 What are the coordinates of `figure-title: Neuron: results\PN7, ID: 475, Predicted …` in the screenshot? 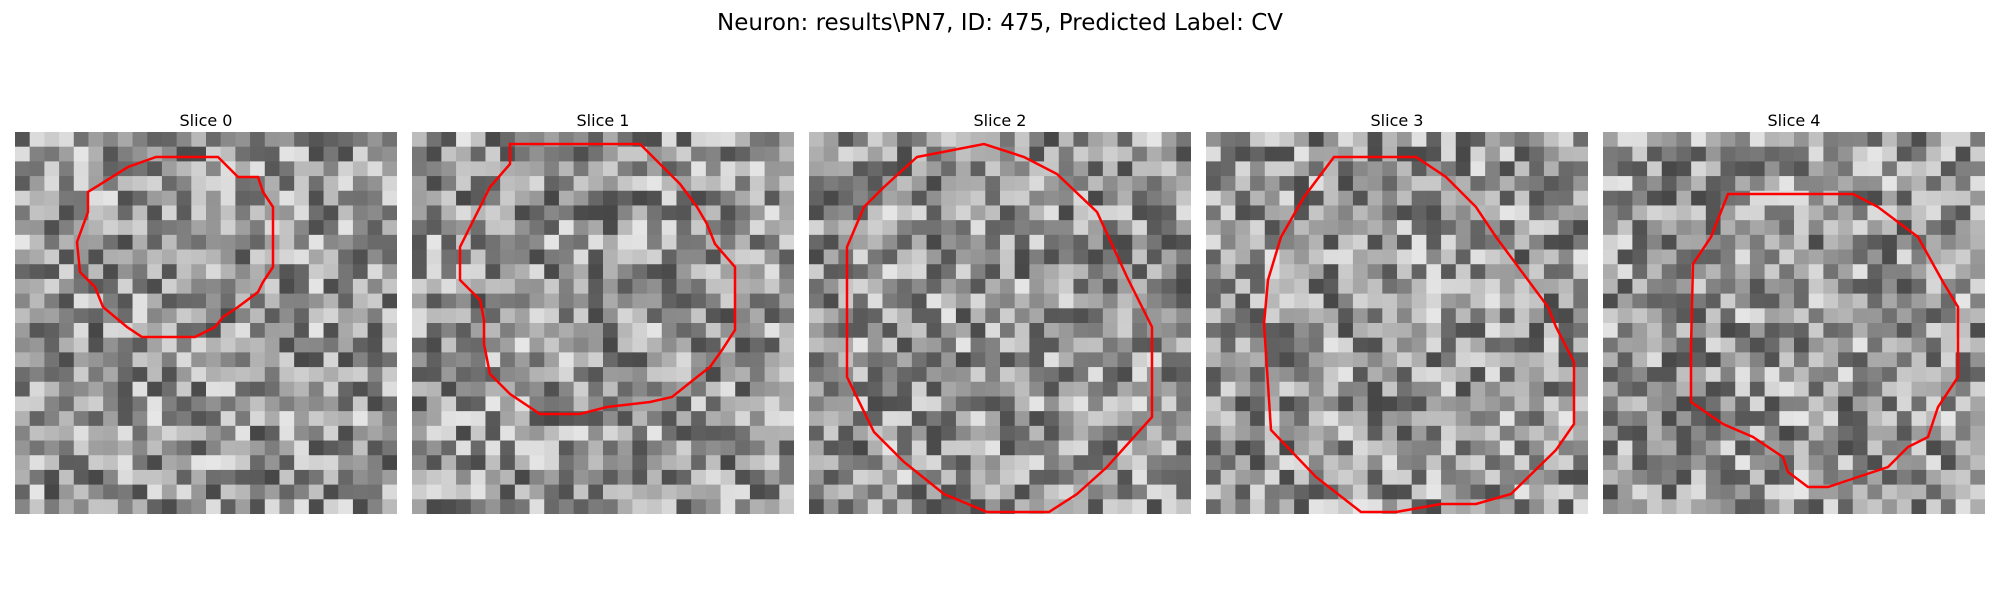 It's located at (1000, 23).